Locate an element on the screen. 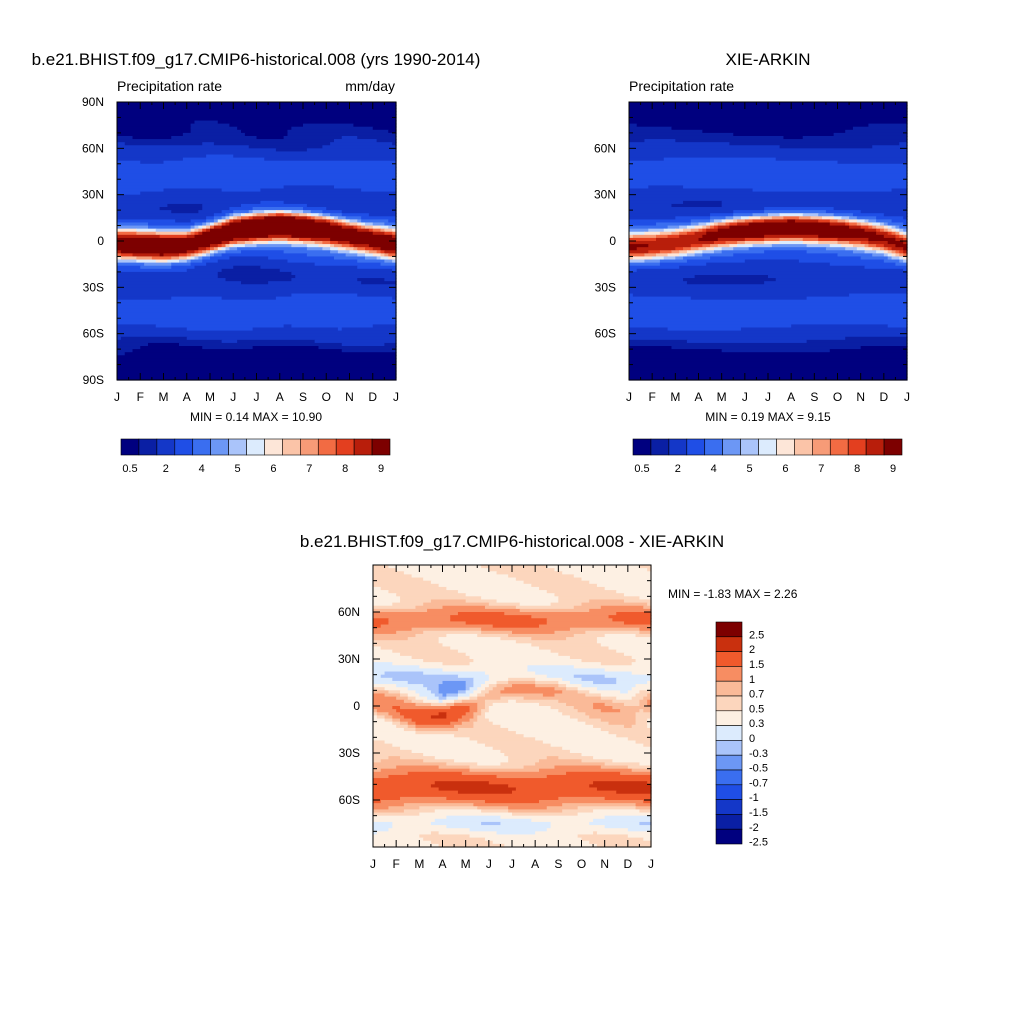 The width and height of the screenshot is (1024, 1024). difference-x-tick-label: S is located at coordinates (558, 864).